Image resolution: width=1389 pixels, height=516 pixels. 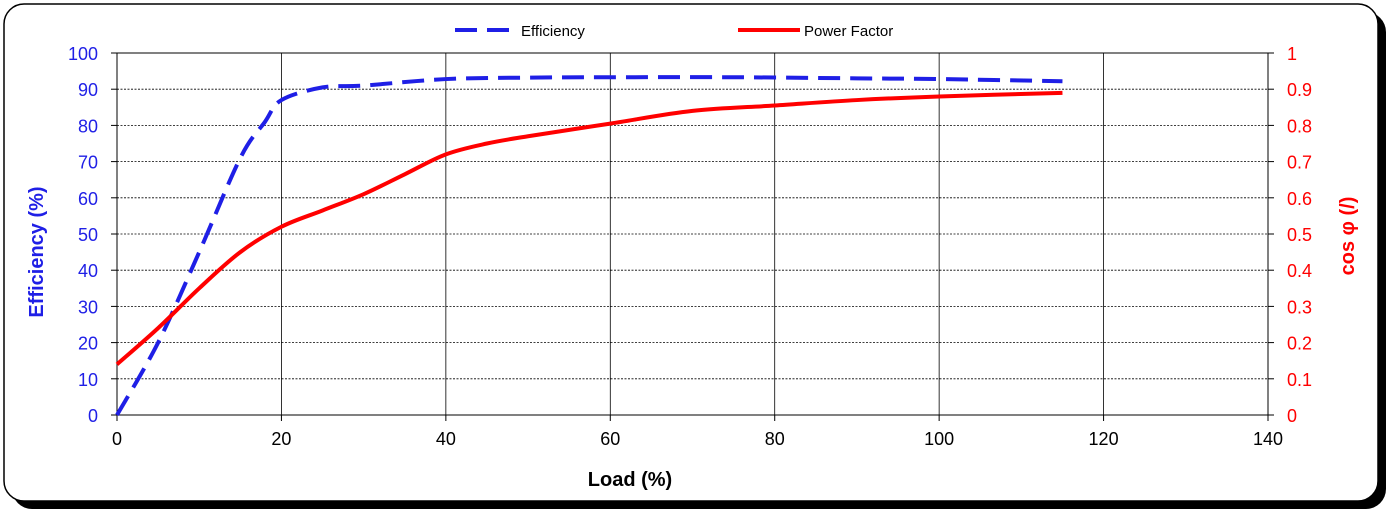 I want to click on y-left-tick-label: 10, so click(x=88, y=380).